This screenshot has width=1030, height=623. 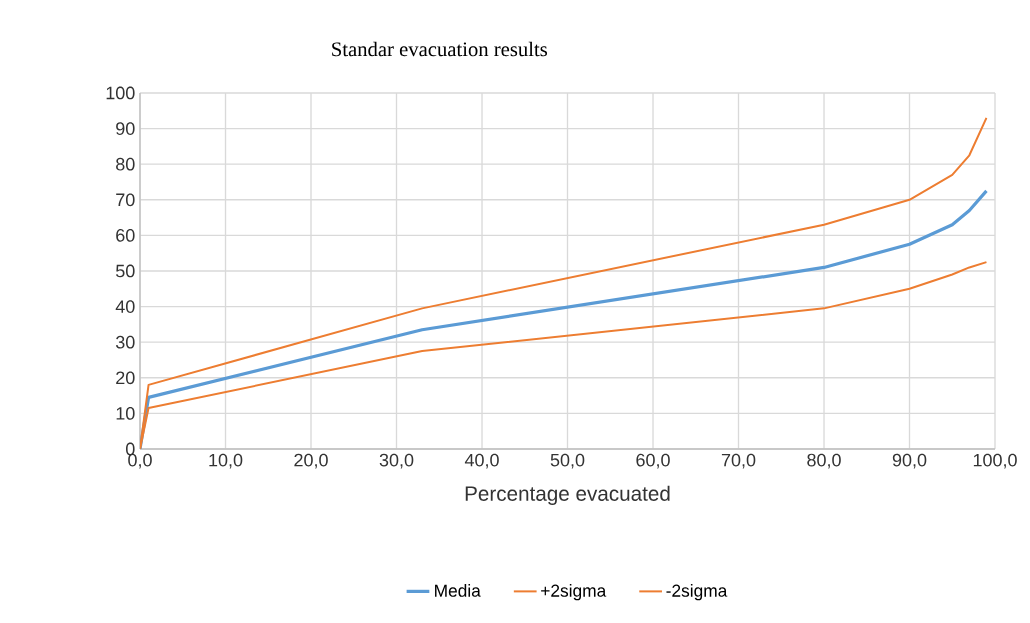 I want to click on x-tick-label: 50,0, so click(x=567, y=461).